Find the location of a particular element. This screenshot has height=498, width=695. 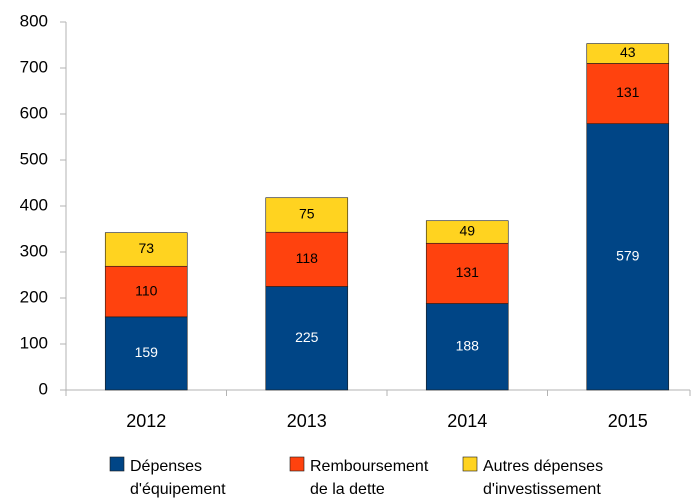

legend-label: Autres dépenses d'investissement is located at coordinates (543, 478).